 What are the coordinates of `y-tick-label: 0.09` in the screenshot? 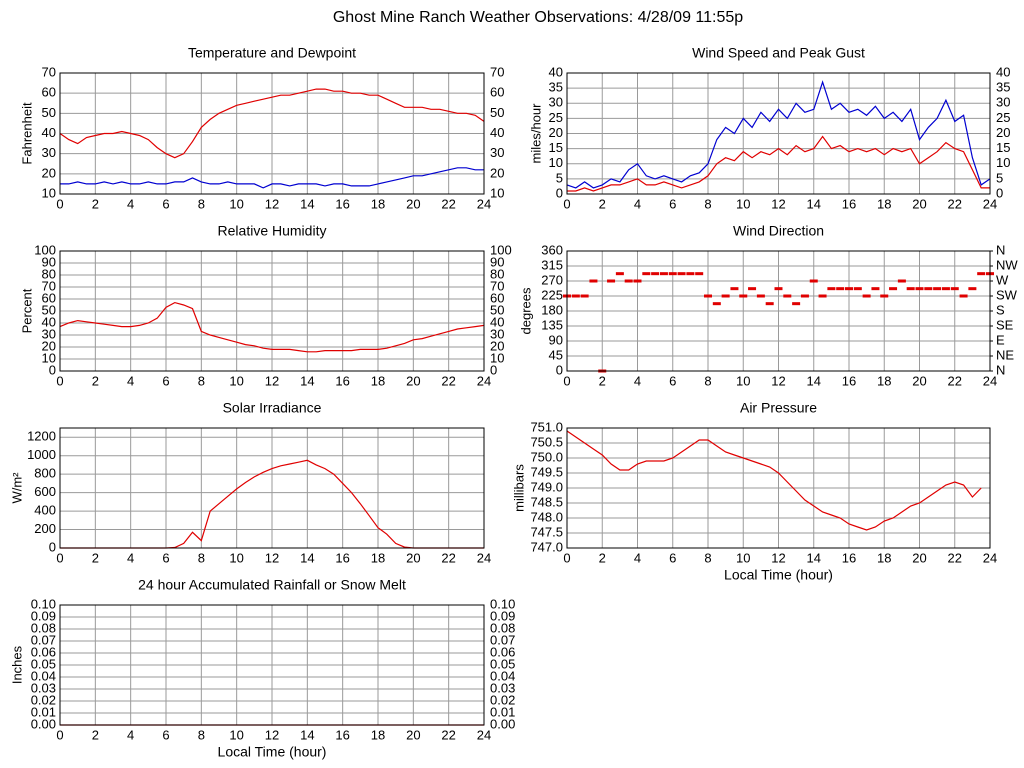 It's located at (43, 615).